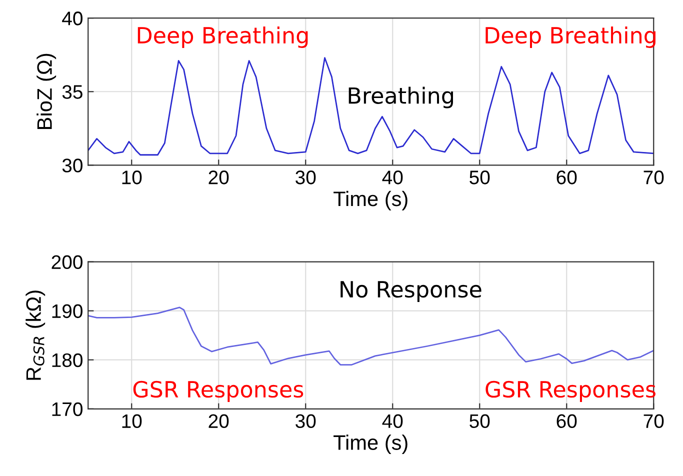 This screenshot has width=683, height=476. Describe the element at coordinates (400, 97) in the screenshot. I see `annotation: Breathing` at that location.